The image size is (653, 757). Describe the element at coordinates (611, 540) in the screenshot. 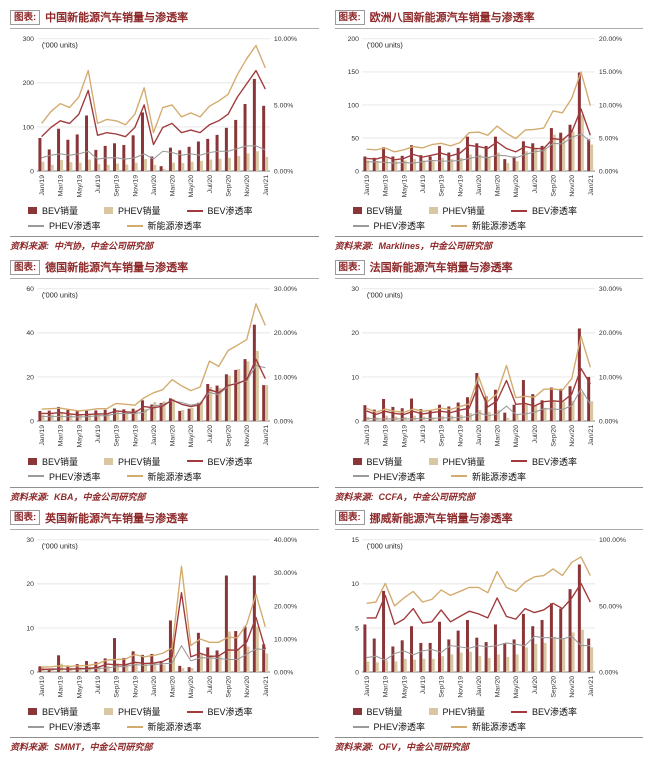

I see `svg-text: 100.00%` at that location.